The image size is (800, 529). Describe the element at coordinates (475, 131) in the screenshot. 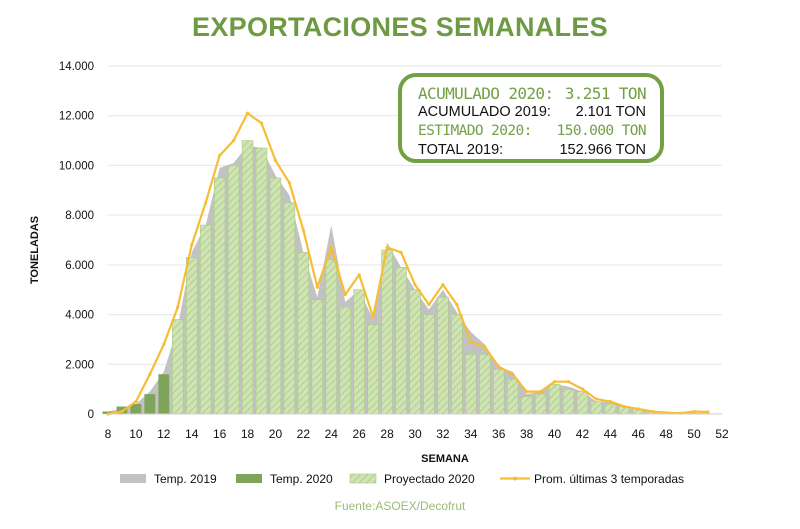

I see `summary-label: ESTIMADO 2020:` at that location.